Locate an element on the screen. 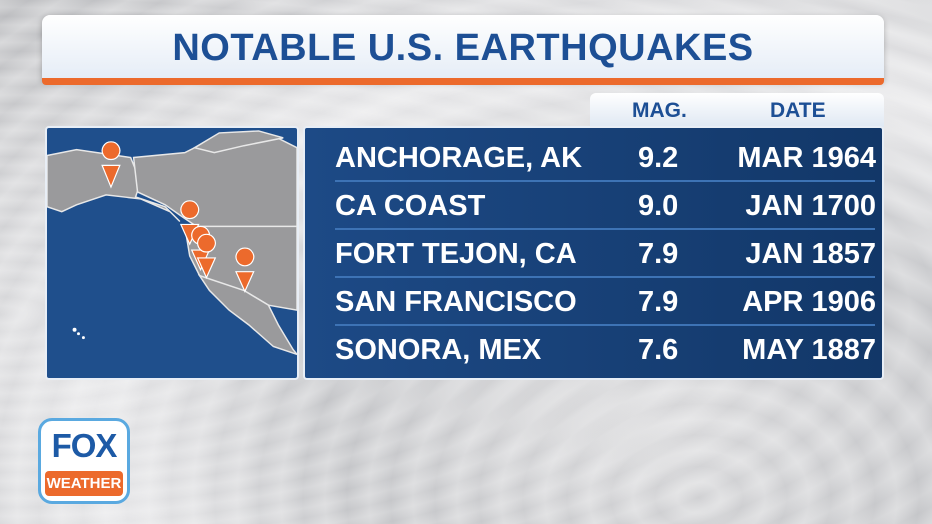  title-bar: NOTABLE U.S. EARTHQUAKES is located at coordinates (463, 48).